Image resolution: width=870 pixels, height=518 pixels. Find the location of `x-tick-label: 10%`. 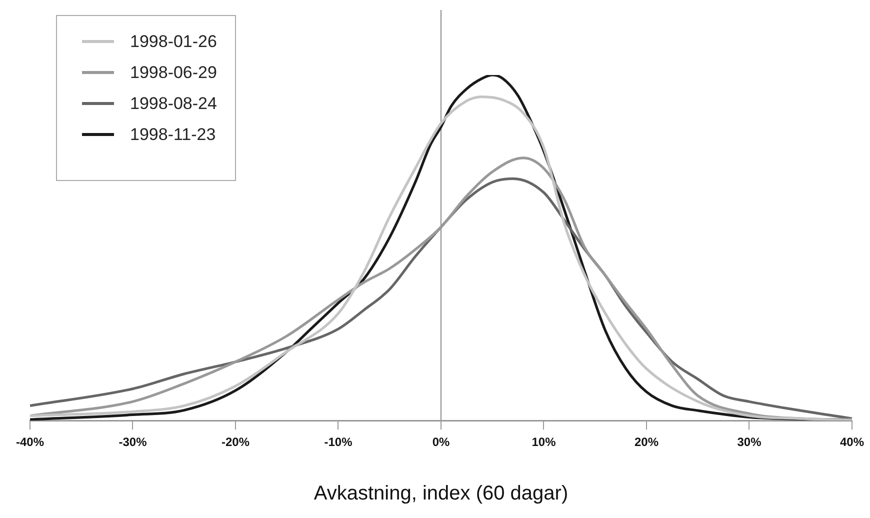

x-tick-label: 10% is located at coordinates (544, 442).